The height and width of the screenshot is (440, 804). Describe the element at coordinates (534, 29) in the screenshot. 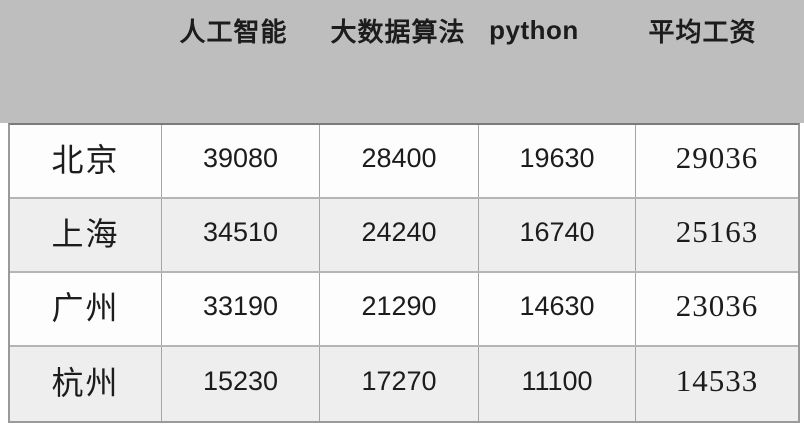

I see `column-header-python: python` at that location.